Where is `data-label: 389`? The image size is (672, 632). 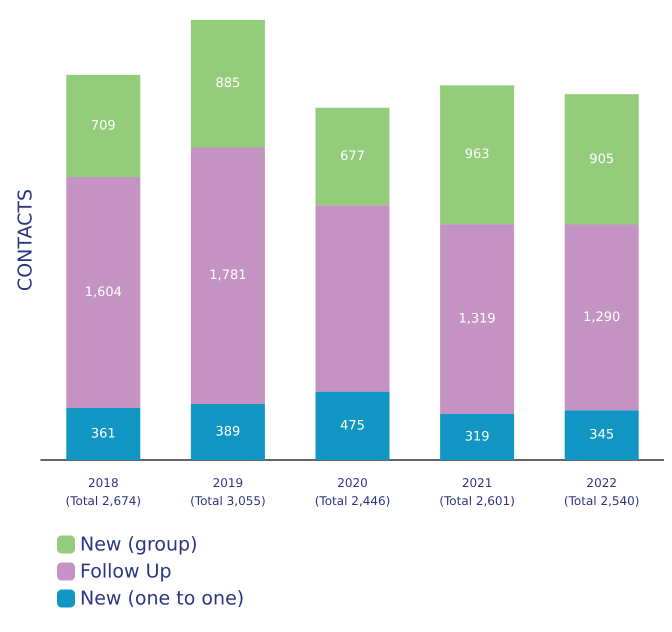
data-label: 389 is located at coordinates (227, 432).